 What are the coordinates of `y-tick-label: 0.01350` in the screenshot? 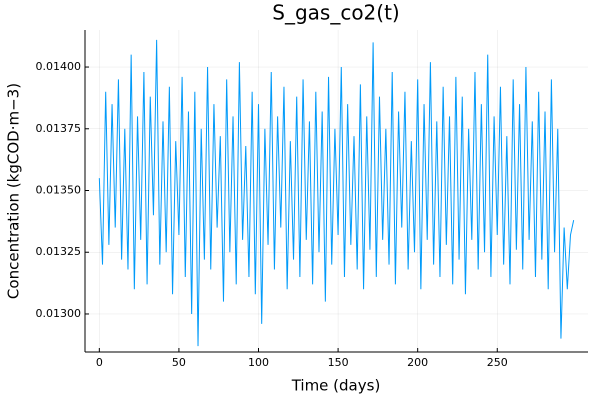 It's located at (59, 190).